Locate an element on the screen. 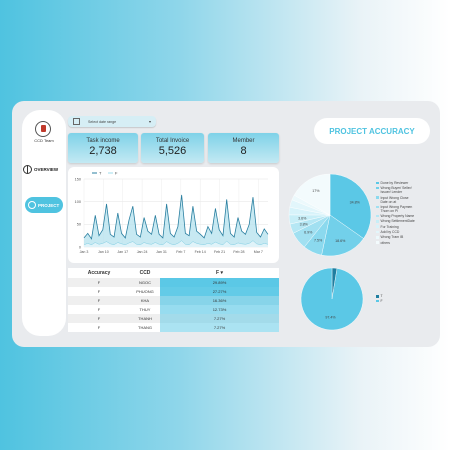  kpi-task-income: Task income 2,738 is located at coordinates (103, 148).